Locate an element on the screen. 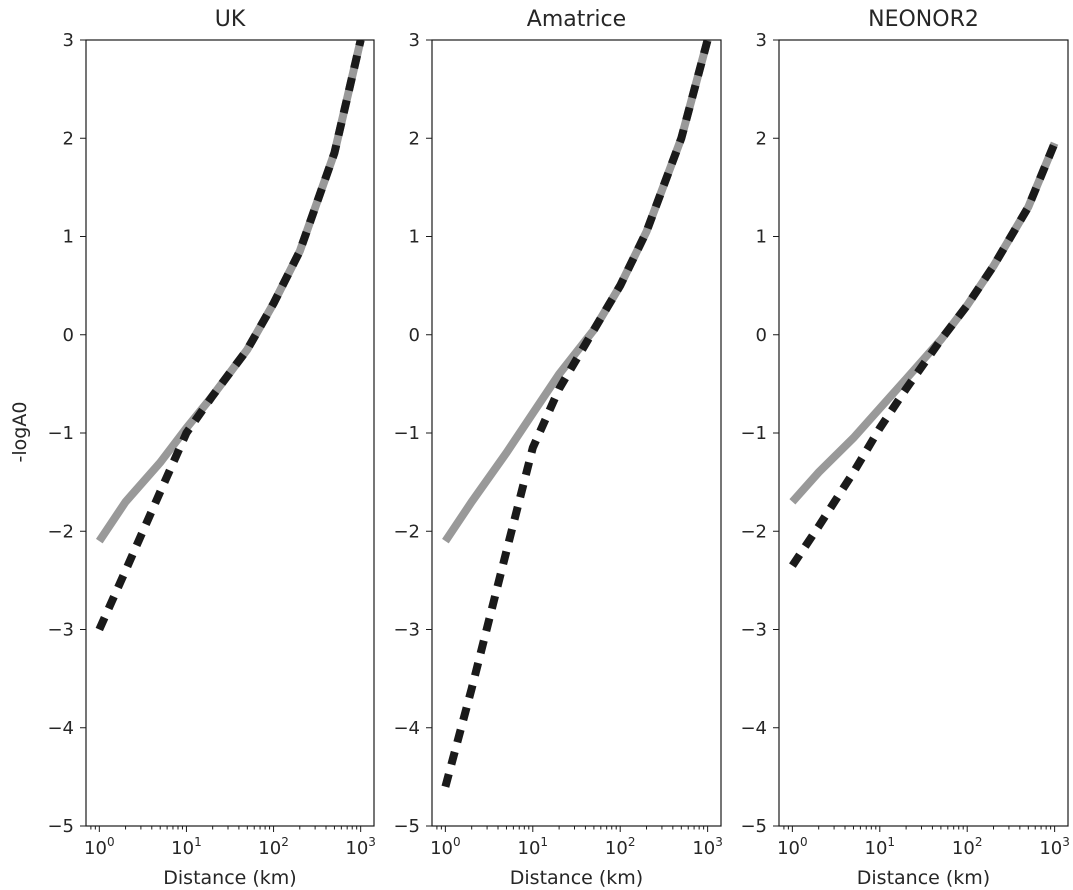  series-line-dashed is located at coordinates (924, 354).